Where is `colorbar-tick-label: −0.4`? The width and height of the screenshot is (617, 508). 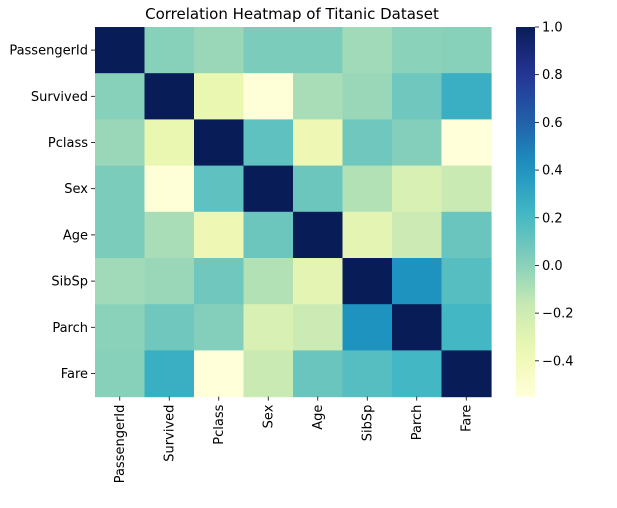 colorbar-tick-label: −0.4 is located at coordinates (558, 361).